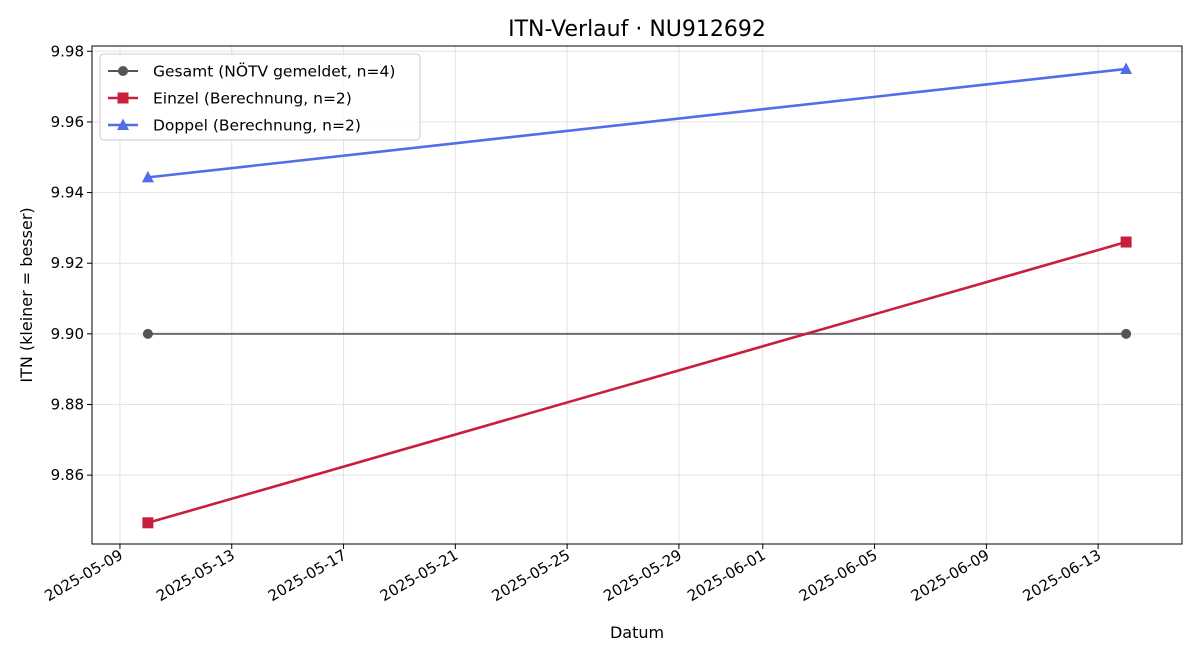 The height and width of the screenshot is (660, 1200). I want to click on y-axis-label: ITN (kleiner = besser), so click(26, 294).